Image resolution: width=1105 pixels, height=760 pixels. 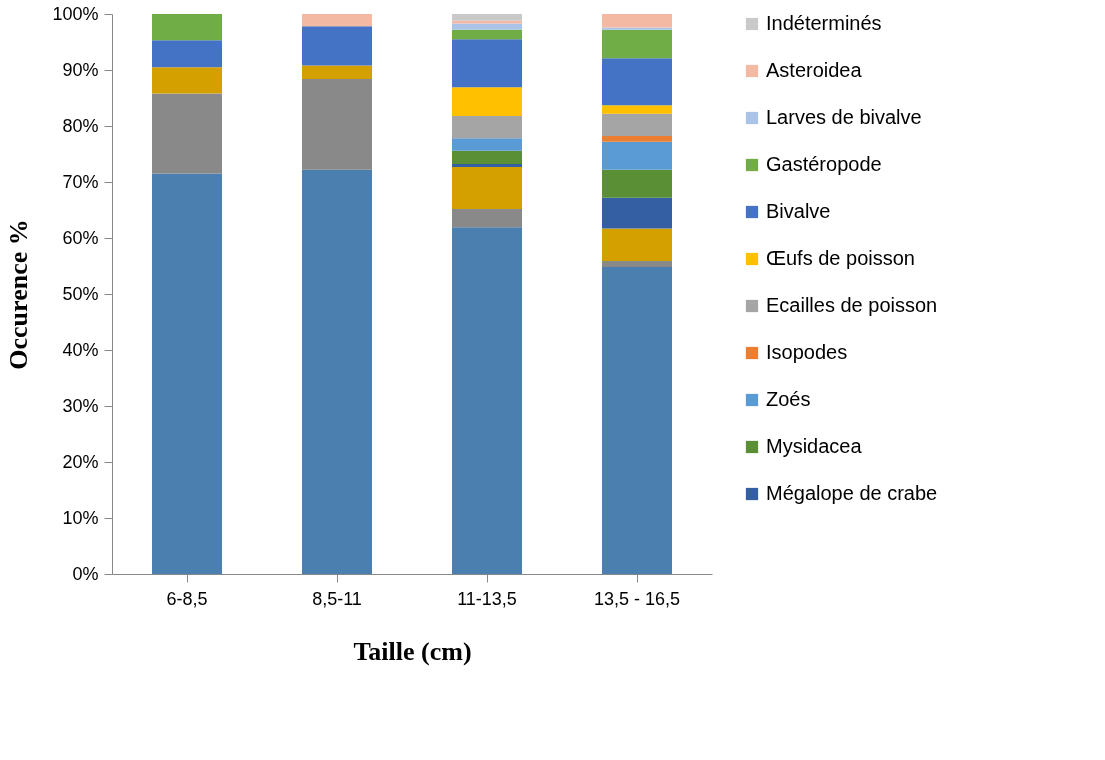 I want to click on y-tick-label: 60%, so click(x=80, y=237).